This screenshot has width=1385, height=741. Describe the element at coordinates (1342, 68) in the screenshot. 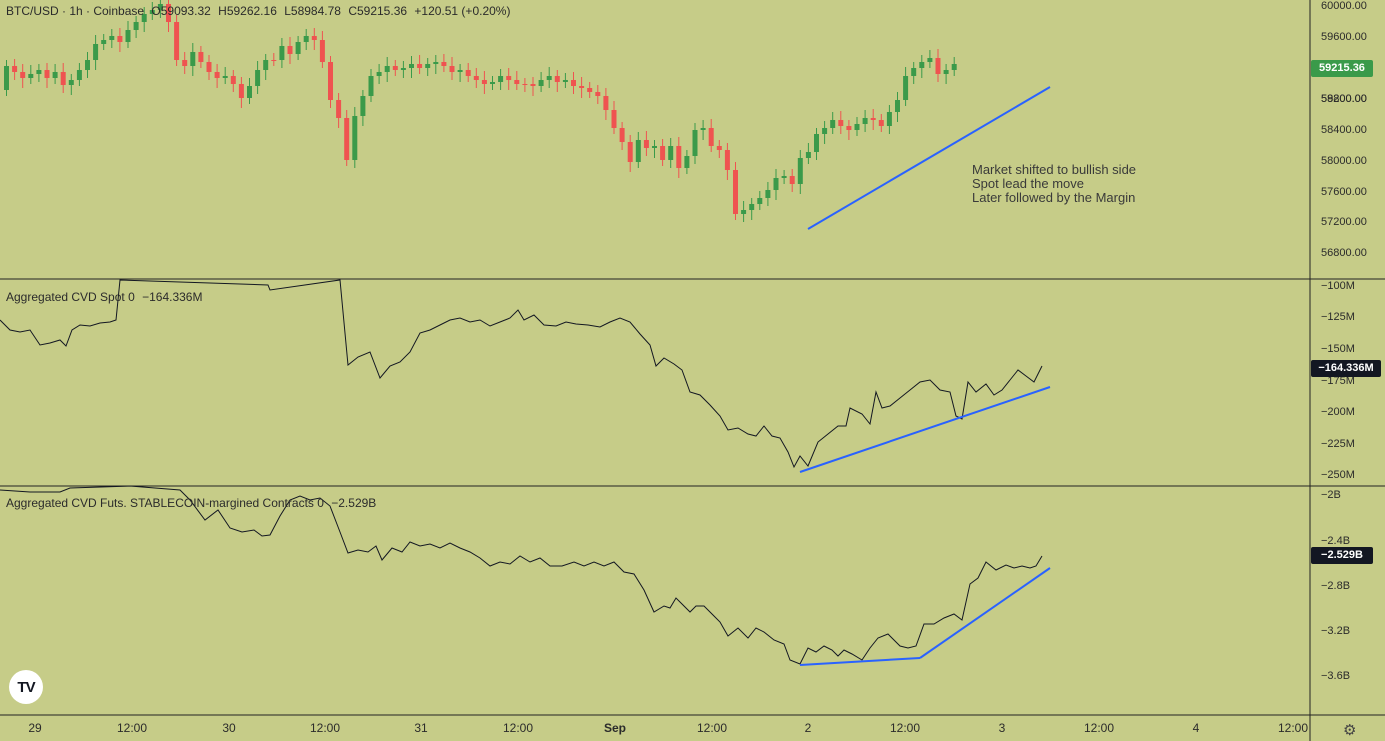

I see `last-price-tag: 59215.36` at that location.